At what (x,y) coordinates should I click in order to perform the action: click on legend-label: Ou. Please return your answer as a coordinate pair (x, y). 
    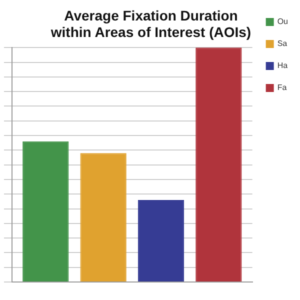
    Looking at the image, I should click on (282, 21).